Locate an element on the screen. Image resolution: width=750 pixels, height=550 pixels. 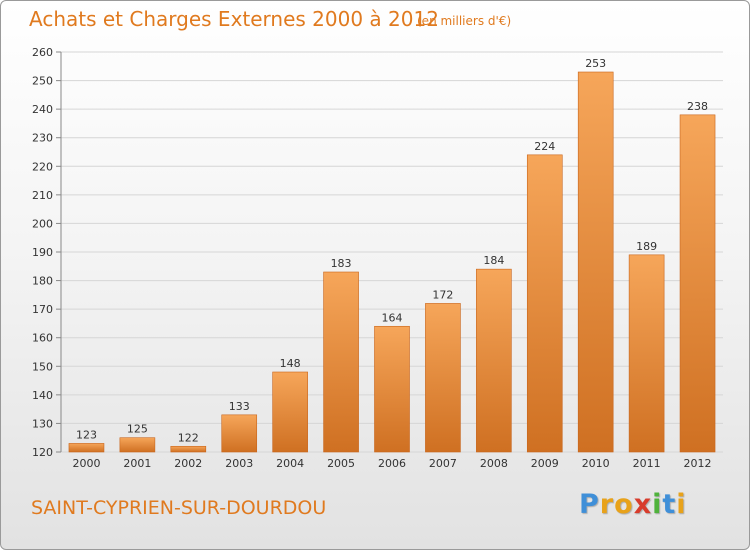
x-tick-label: 2005 is located at coordinates (341, 463).